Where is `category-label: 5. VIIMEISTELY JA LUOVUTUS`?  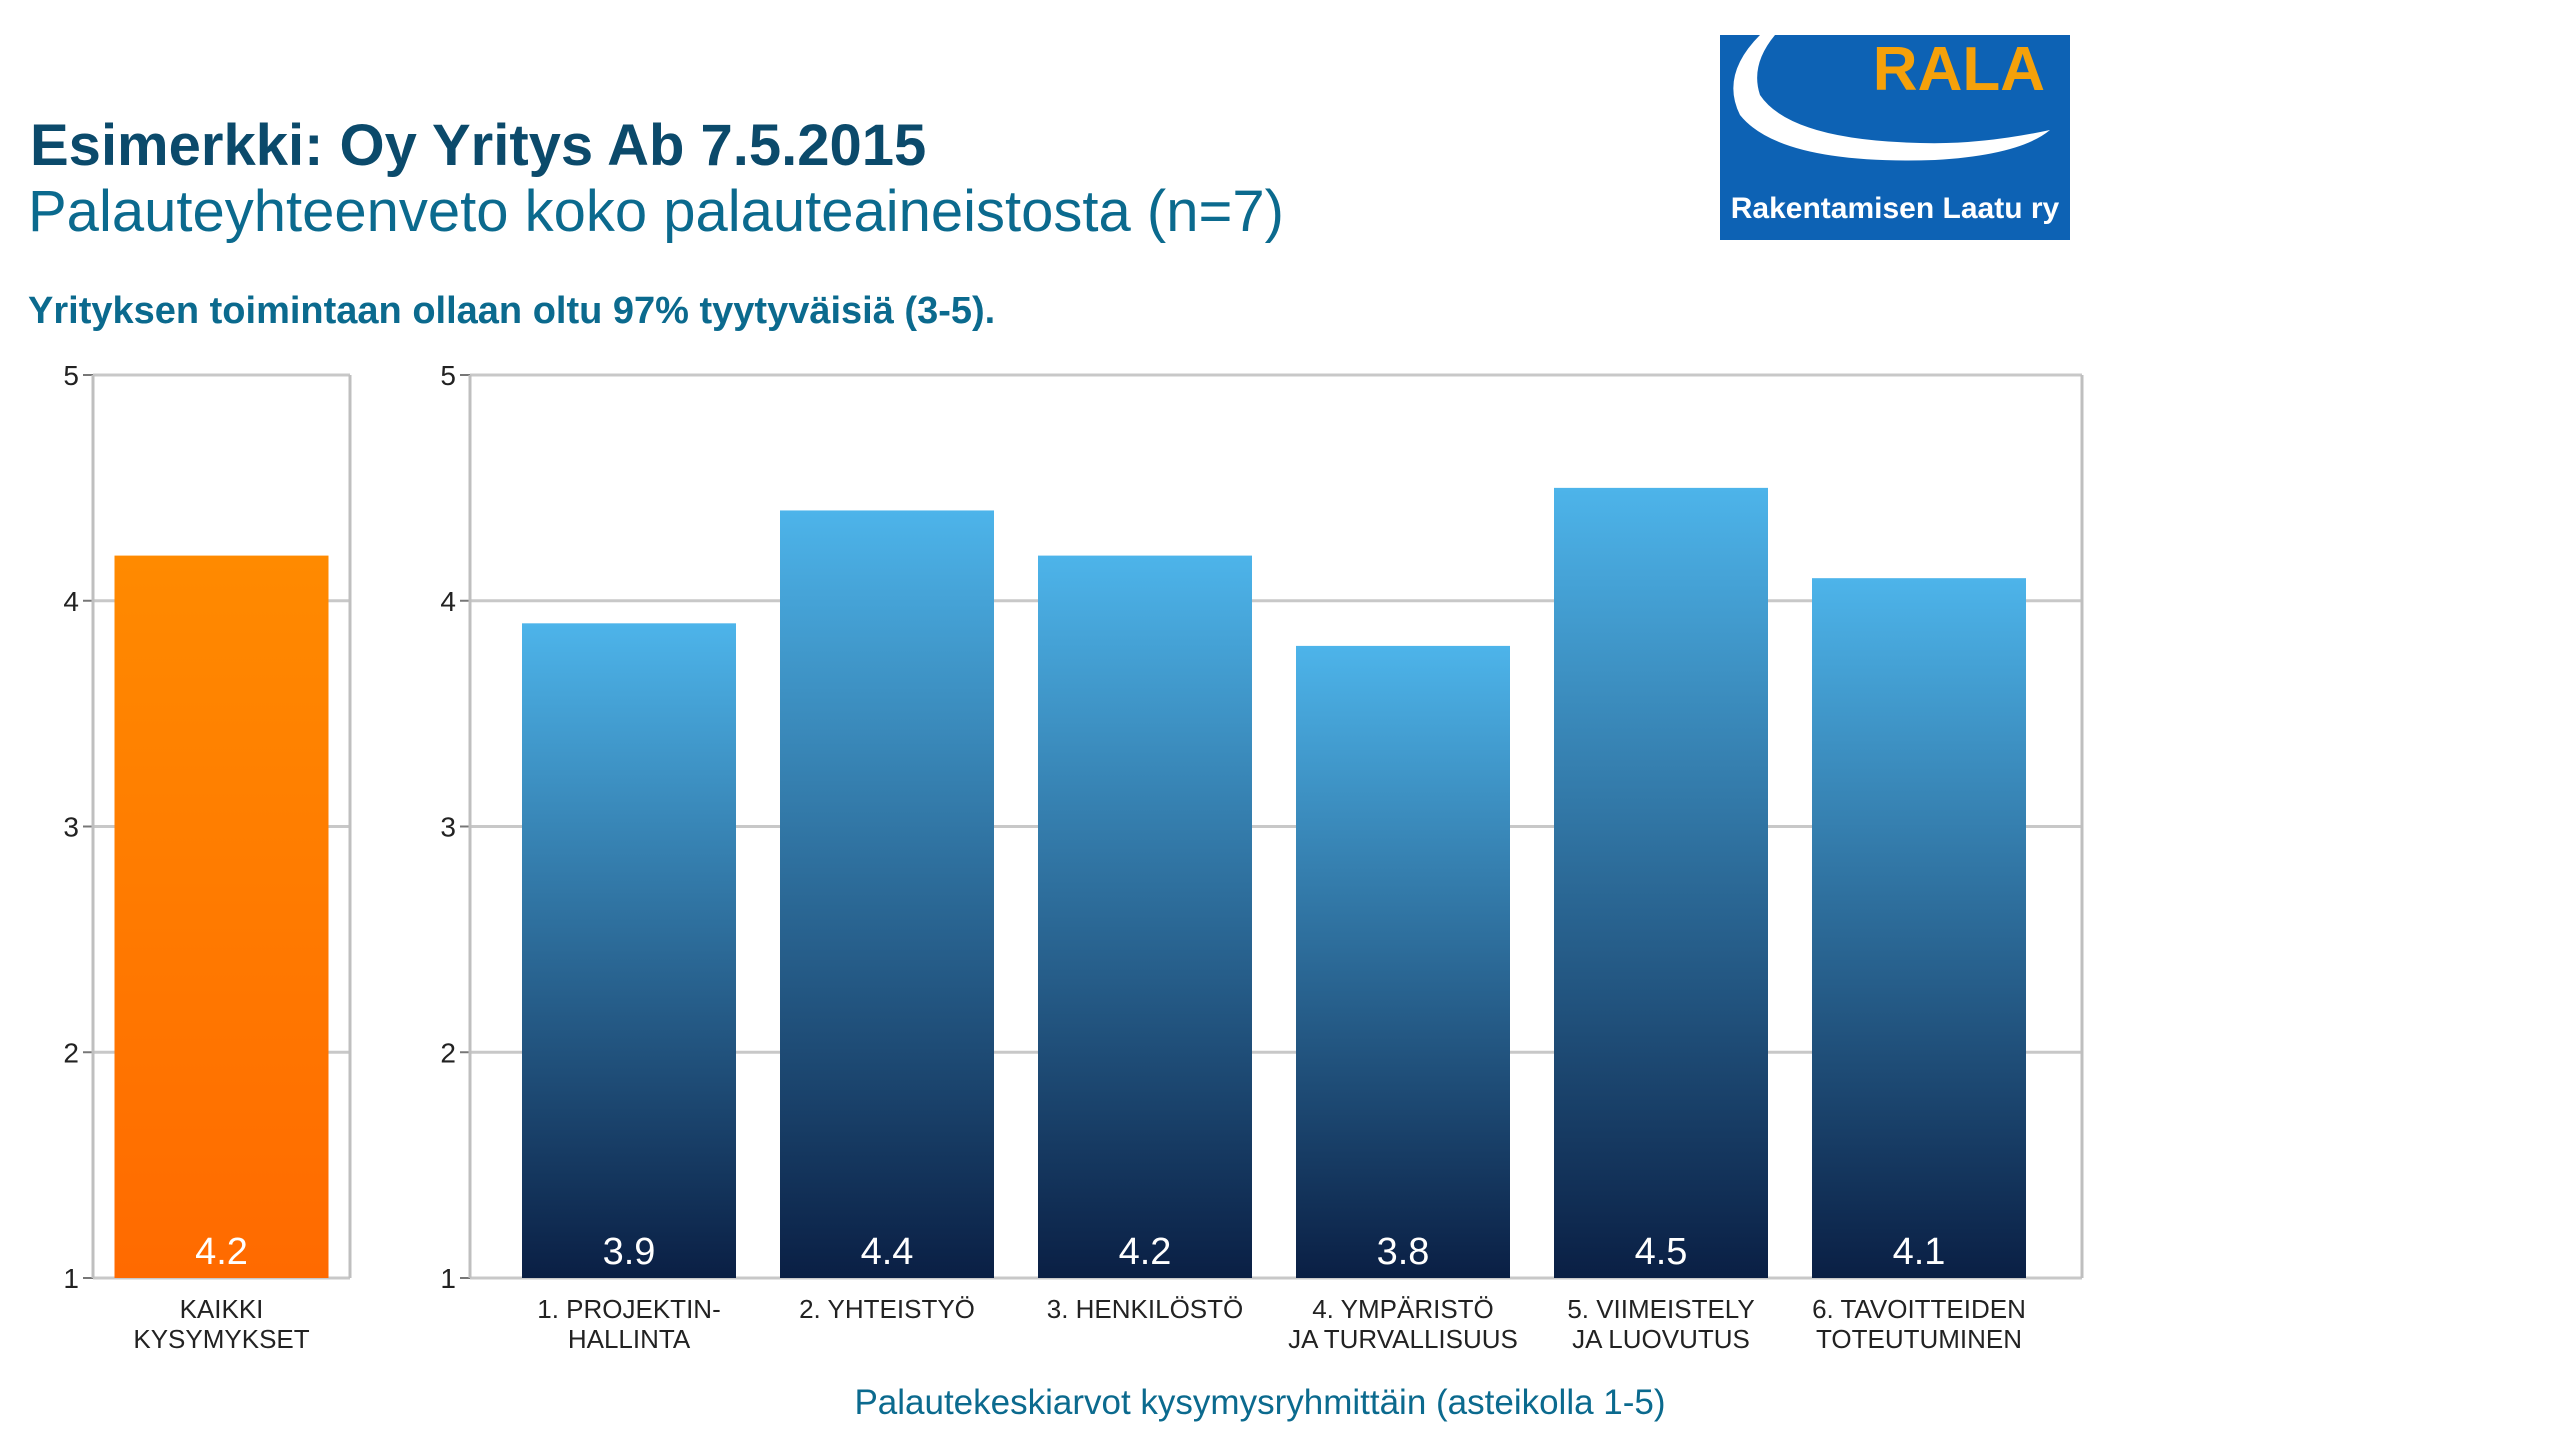
category-label: 5. VIIMEISTELY JA LUOVUTUS is located at coordinates (1660, 1324).